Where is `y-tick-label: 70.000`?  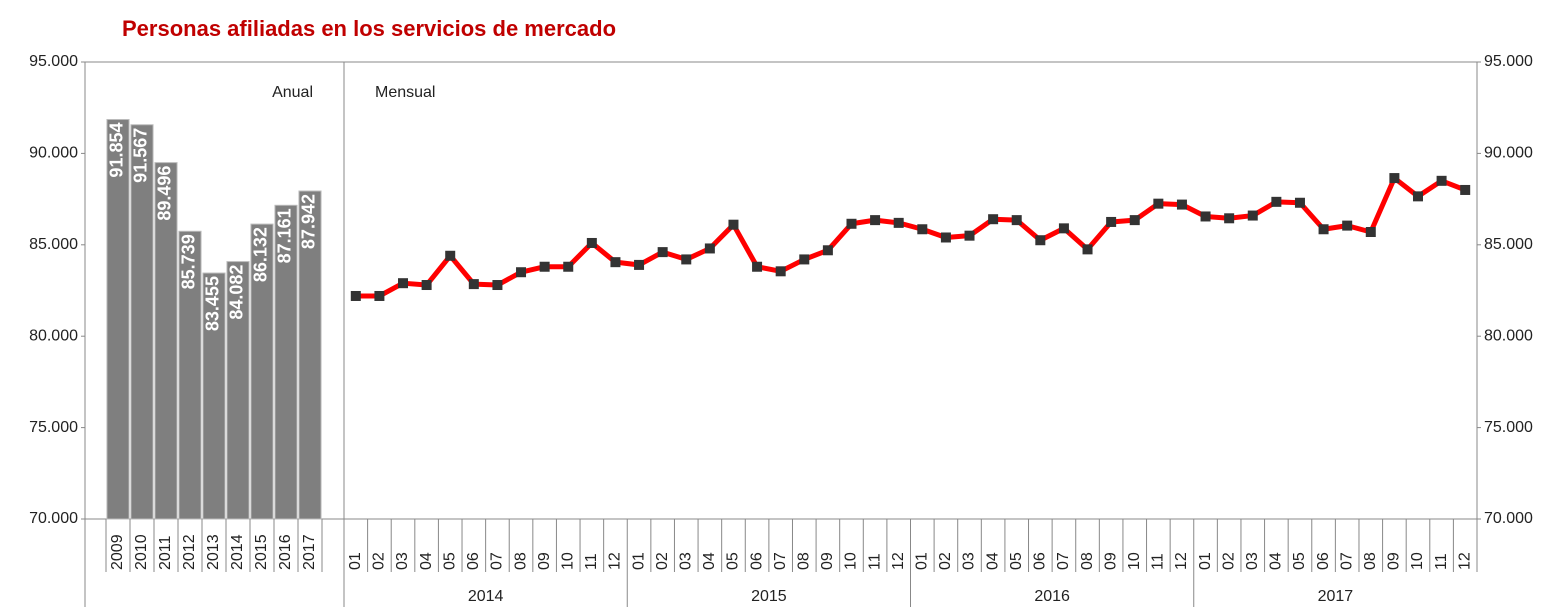 y-tick-label: 70.000 is located at coordinates (1508, 518).